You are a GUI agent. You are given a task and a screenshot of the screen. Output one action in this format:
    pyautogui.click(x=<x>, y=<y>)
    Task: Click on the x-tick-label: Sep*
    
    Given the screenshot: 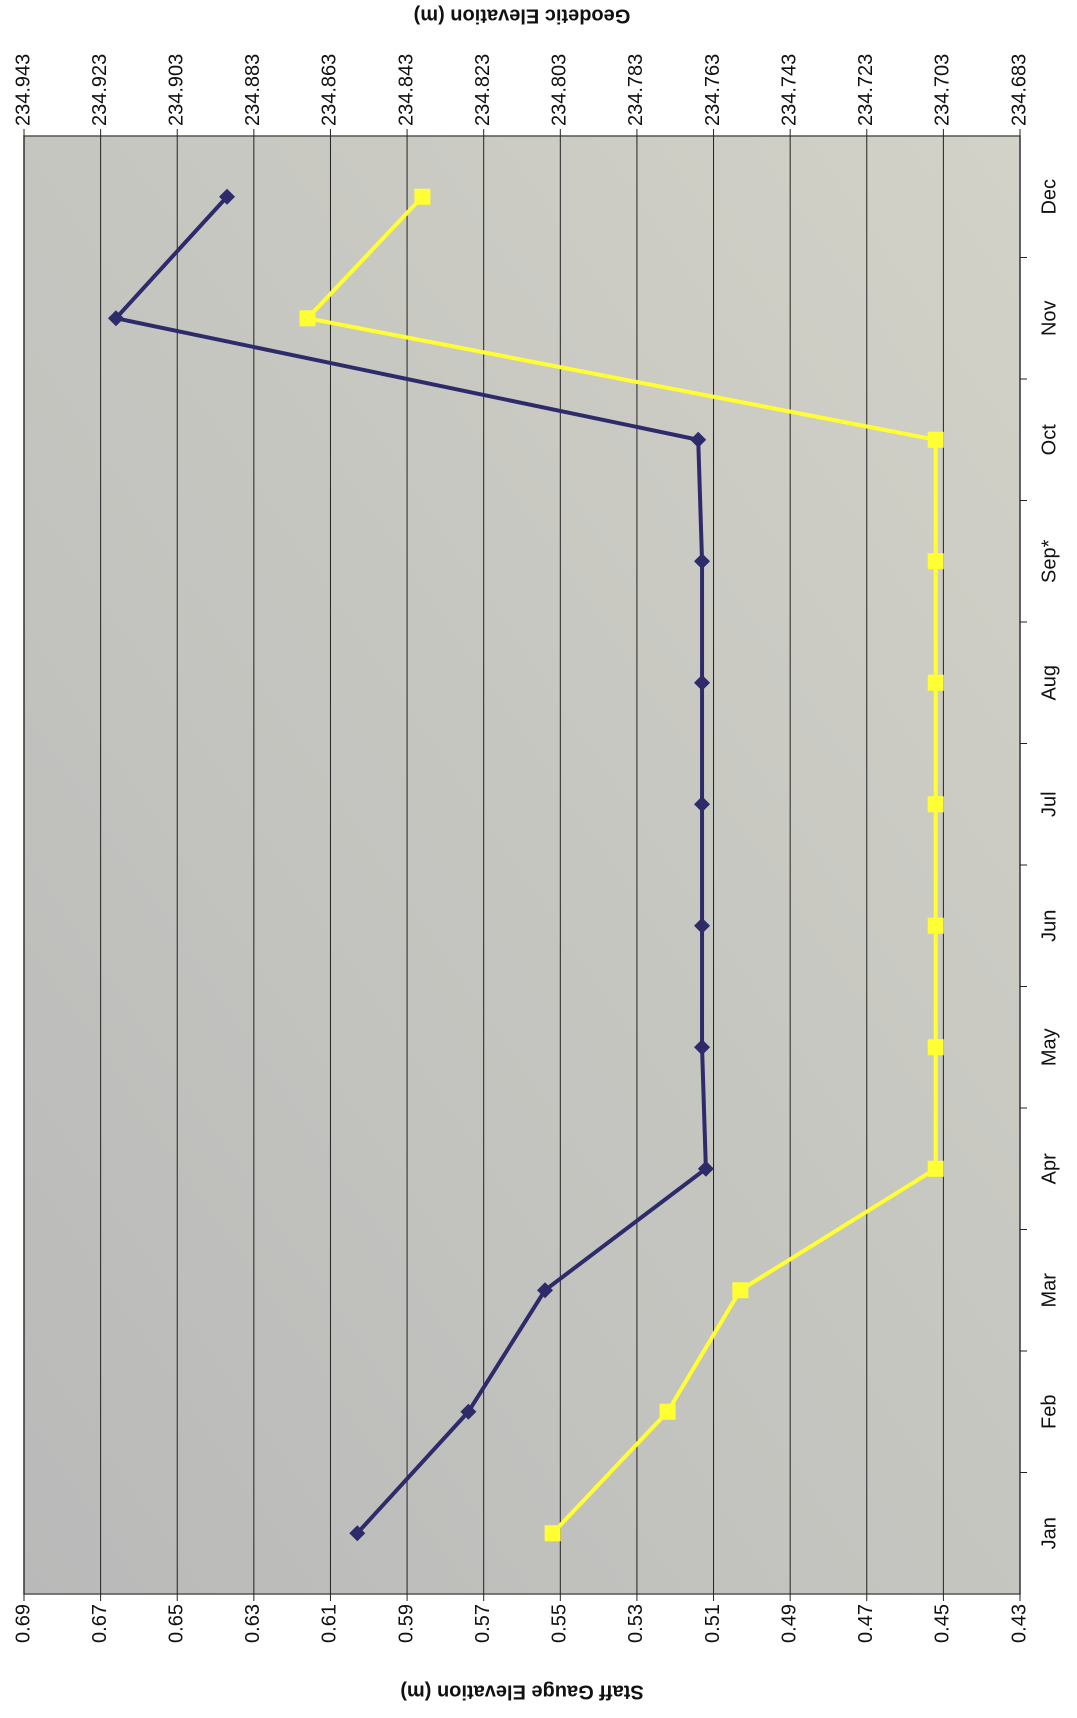 What is the action you would take?
    pyautogui.click(x=1049, y=561)
    